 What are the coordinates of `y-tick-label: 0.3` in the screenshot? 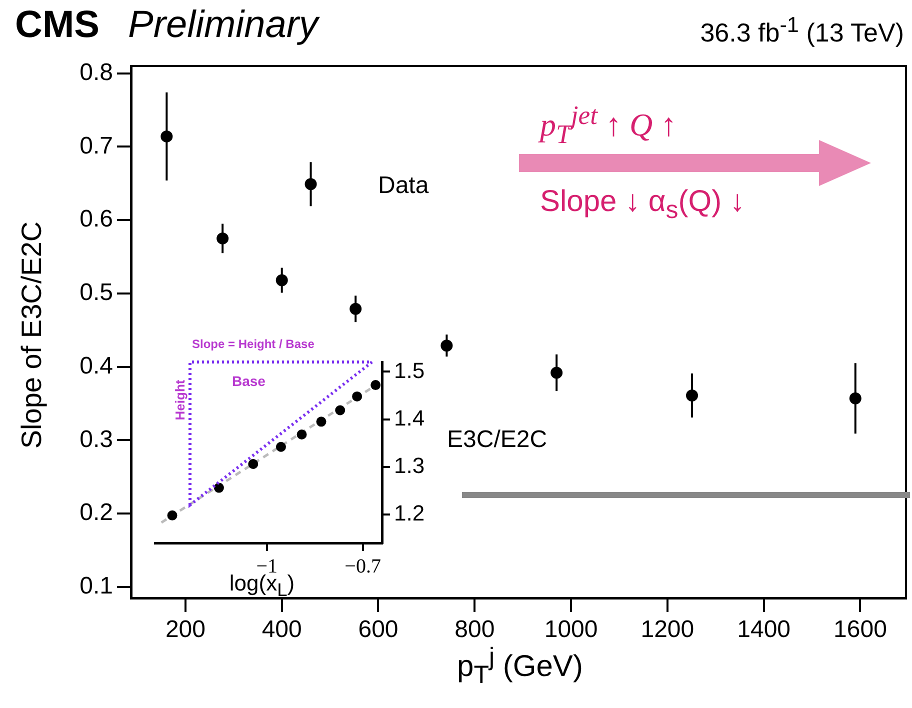 It's located at (96, 439).